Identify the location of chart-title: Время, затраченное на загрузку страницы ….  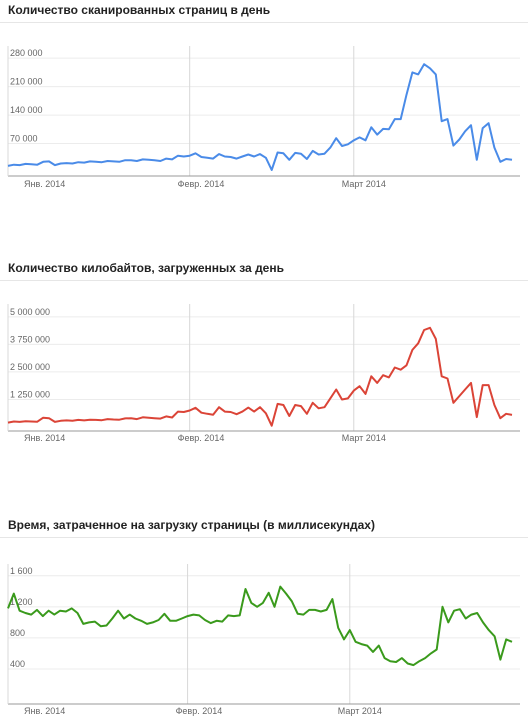
(191, 525).